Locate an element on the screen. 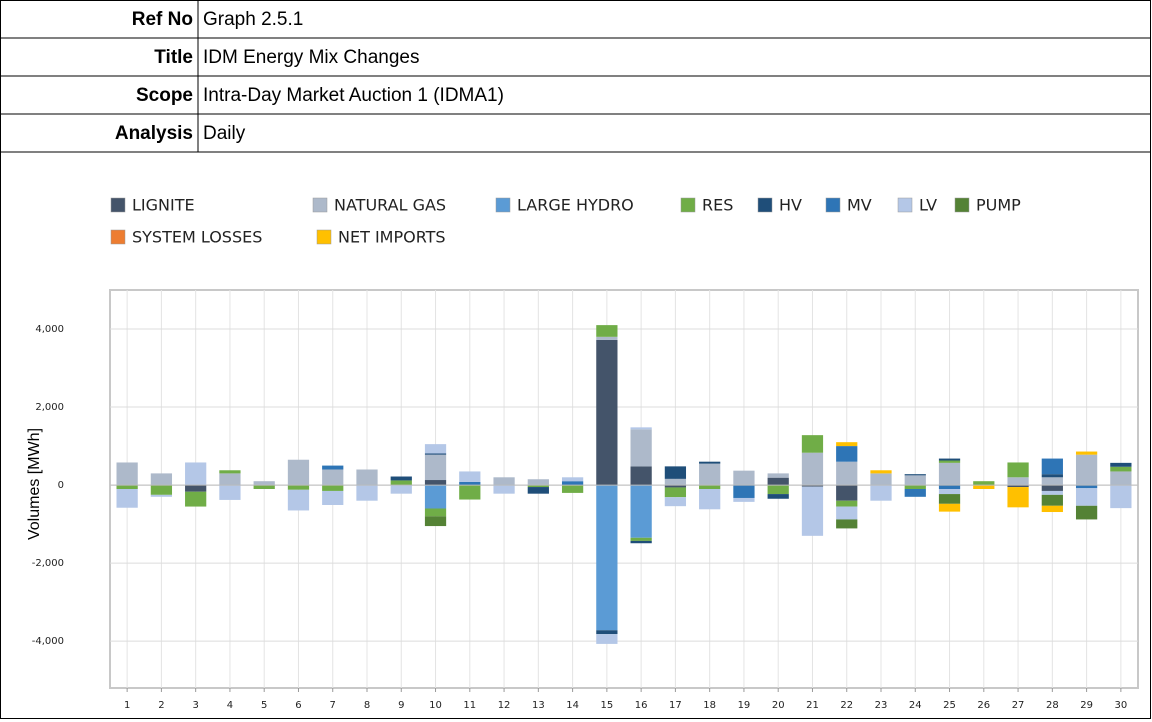 This screenshot has width=1152, height=722. x-tick-label: 28 is located at coordinates (1052, 705).